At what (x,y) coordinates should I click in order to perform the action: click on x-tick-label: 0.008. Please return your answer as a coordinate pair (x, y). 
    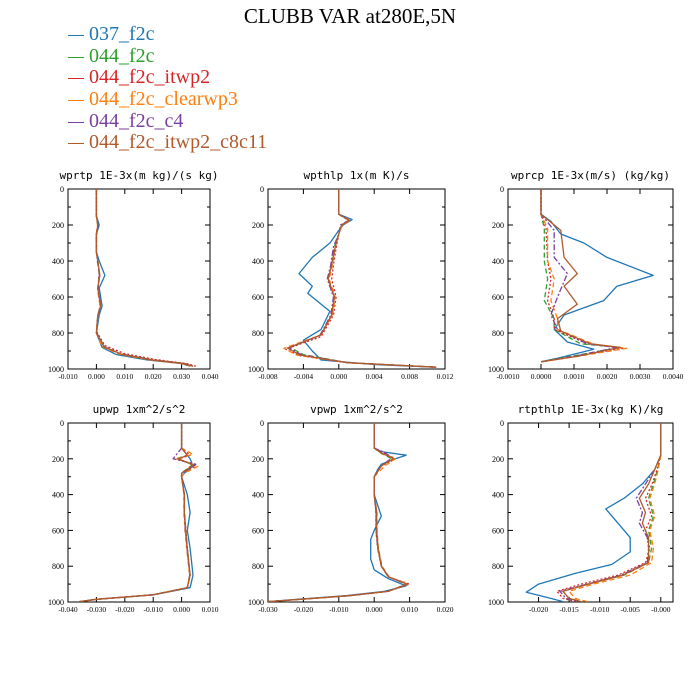
    Looking at the image, I should click on (409, 376).